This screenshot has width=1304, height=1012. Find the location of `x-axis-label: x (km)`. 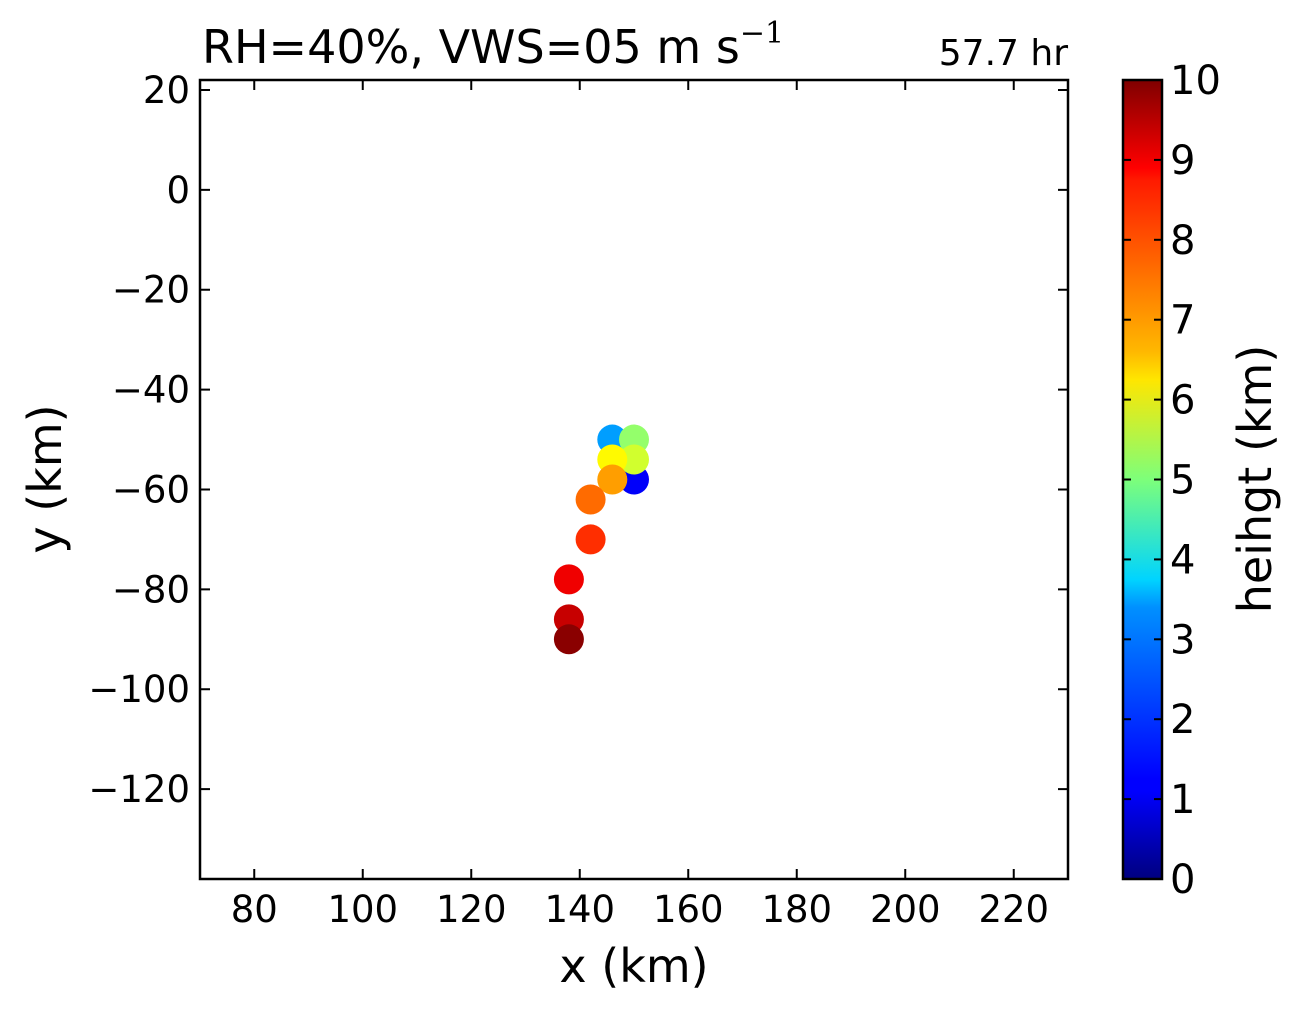

x-axis-label: x (km) is located at coordinates (633, 966).